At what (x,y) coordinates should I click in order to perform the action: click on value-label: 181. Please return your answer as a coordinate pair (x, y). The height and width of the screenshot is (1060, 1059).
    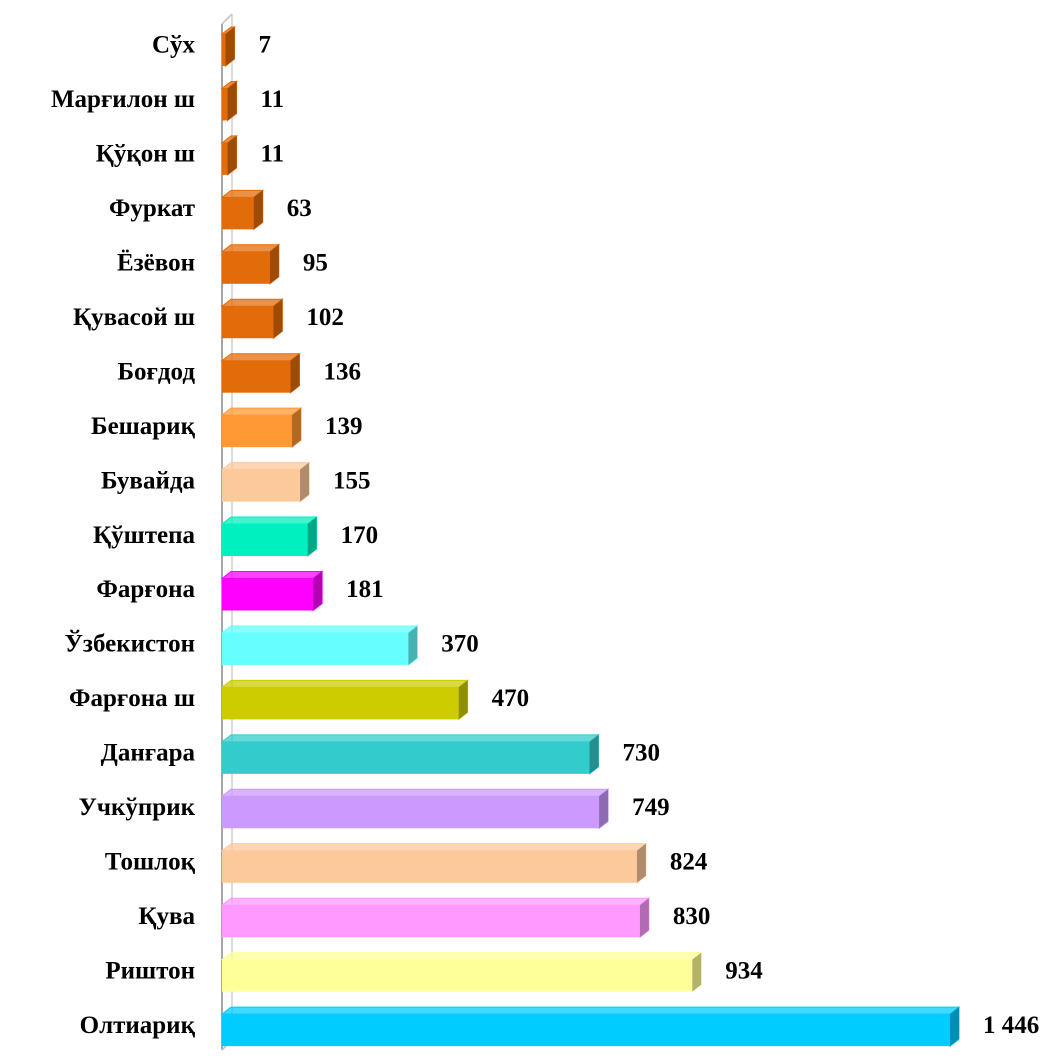
    Looking at the image, I should click on (365, 589).